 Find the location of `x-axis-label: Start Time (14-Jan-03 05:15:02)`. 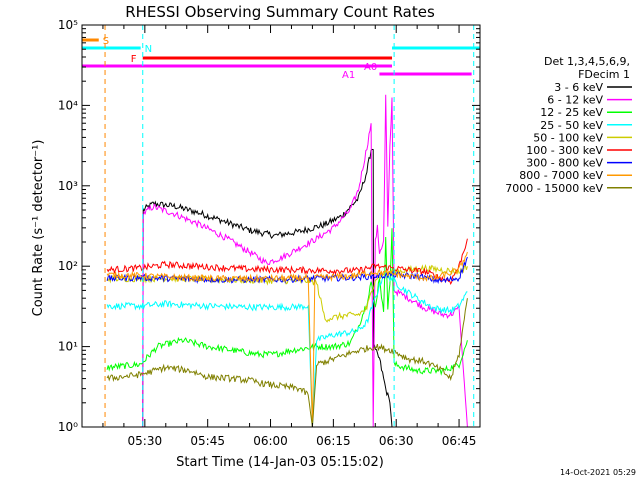

x-axis-label: Start Time (14-Jan-03 05:15:02) is located at coordinates (280, 462).